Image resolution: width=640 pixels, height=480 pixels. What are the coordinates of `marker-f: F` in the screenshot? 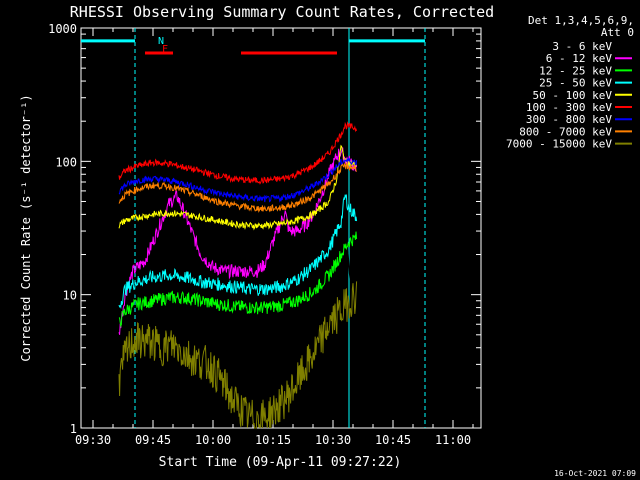 It's located at (165, 49).